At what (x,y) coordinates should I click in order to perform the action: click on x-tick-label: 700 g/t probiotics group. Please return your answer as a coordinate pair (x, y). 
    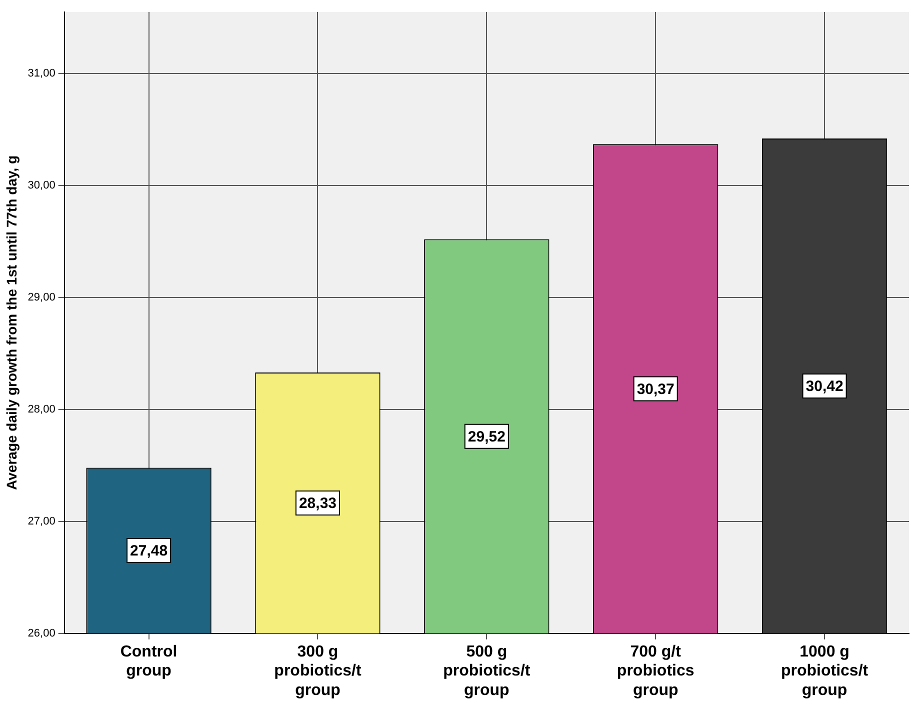
    Looking at the image, I should click on (655, 671).